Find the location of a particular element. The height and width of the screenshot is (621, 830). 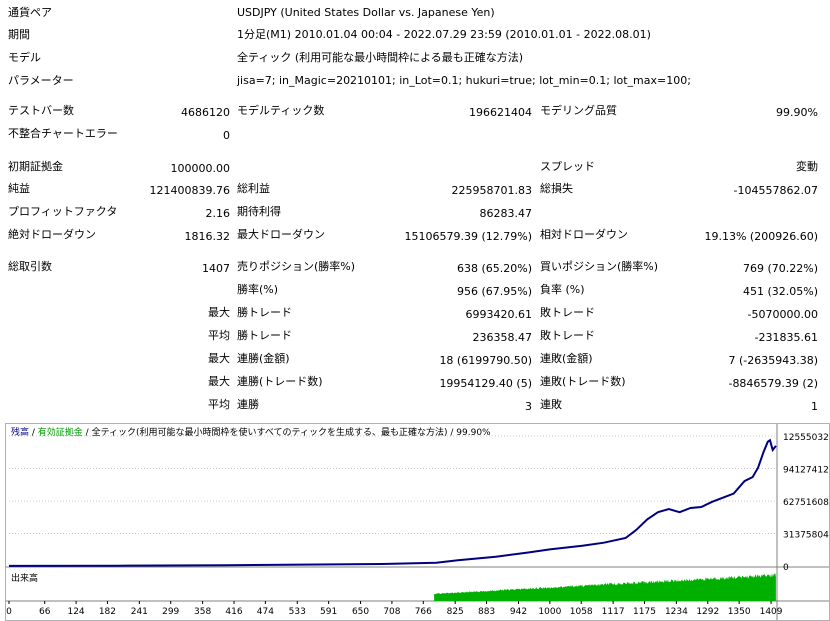

max-cons-loss-value: -8846579.39 (2) is located at coordinates (773, 383).